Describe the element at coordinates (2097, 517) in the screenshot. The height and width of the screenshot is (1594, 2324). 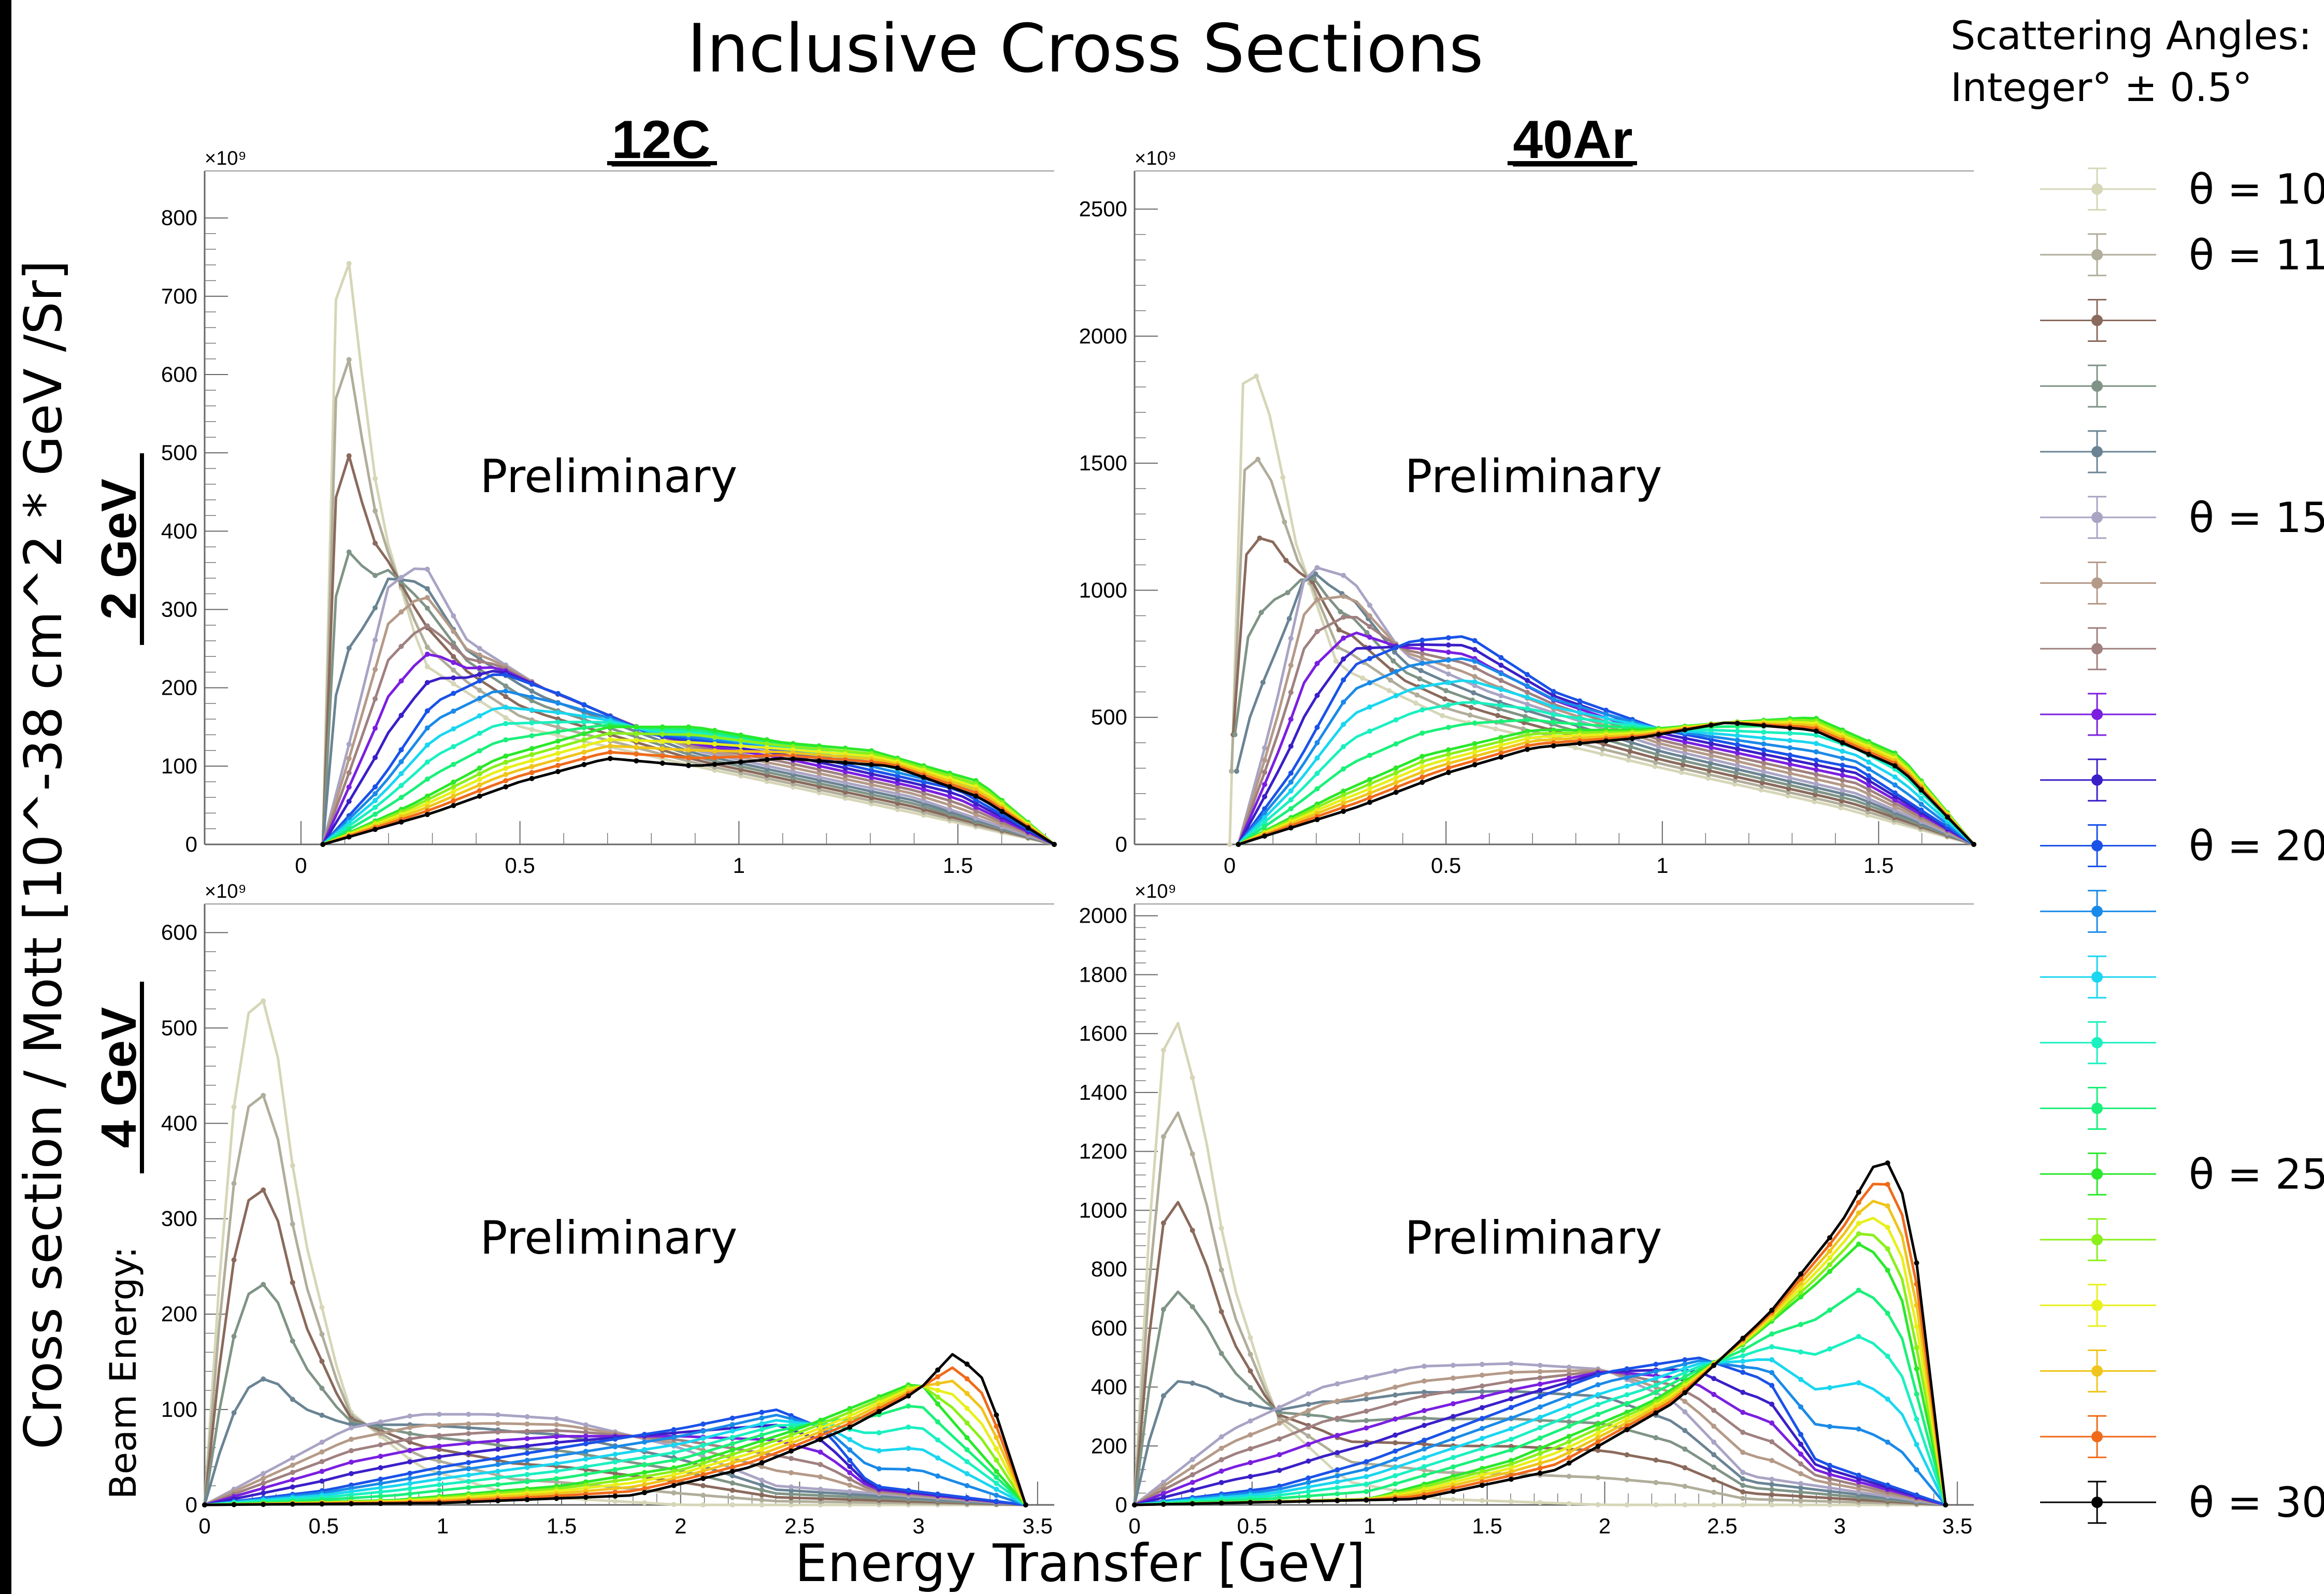
I see `legend-marker` at that location.